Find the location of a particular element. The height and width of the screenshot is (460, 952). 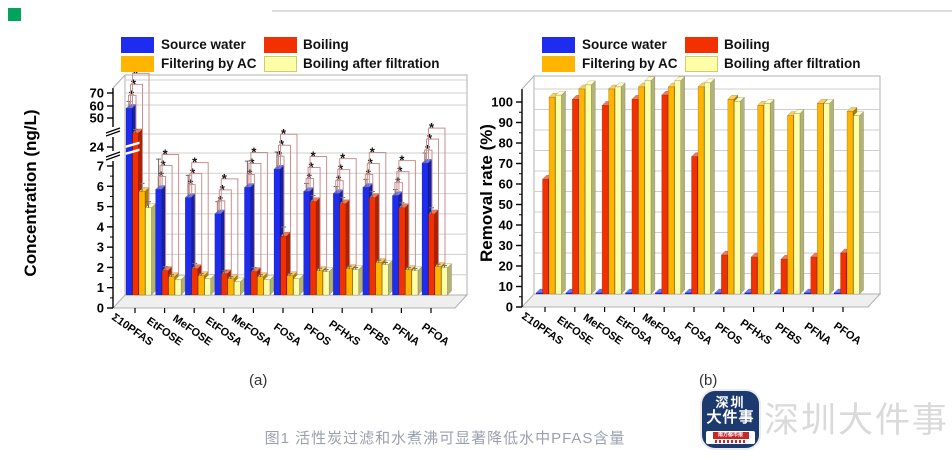

bar-a-MeFOSA-boiling-after-filtration is located at coordinates (267, 287).